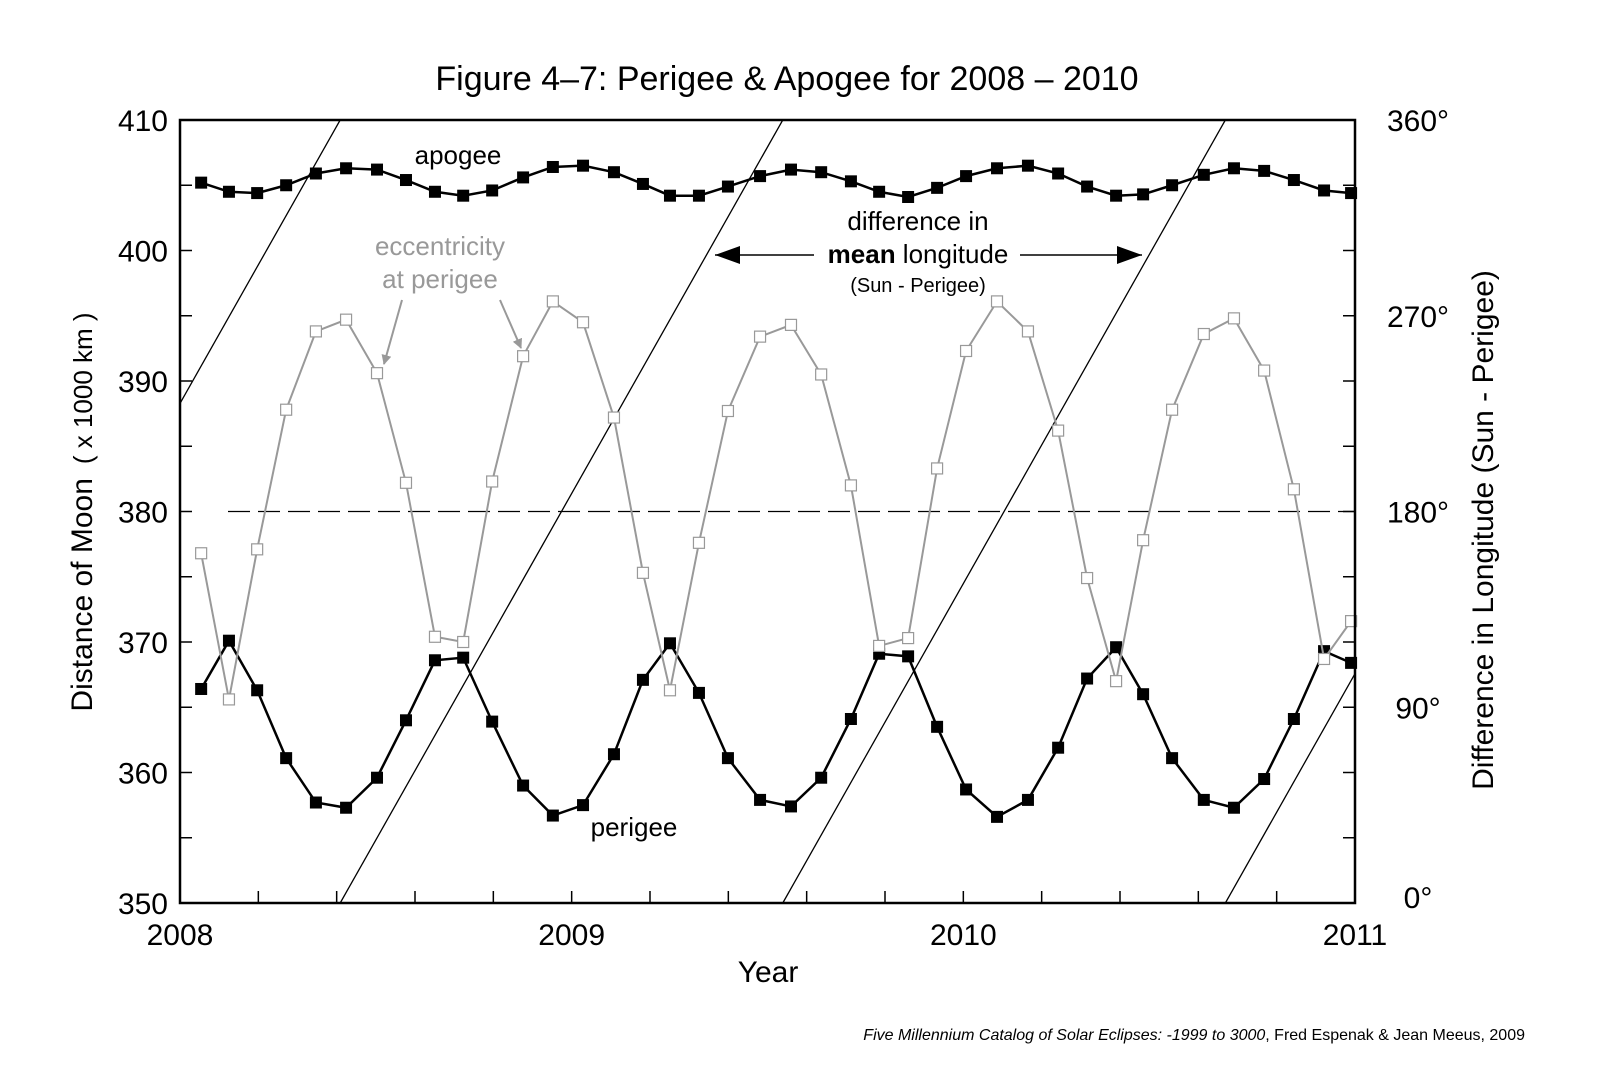 The height and width of the screenshot is (1075, 1600). I want to click on difference-label-2: mean longitude, so click(918, 254).